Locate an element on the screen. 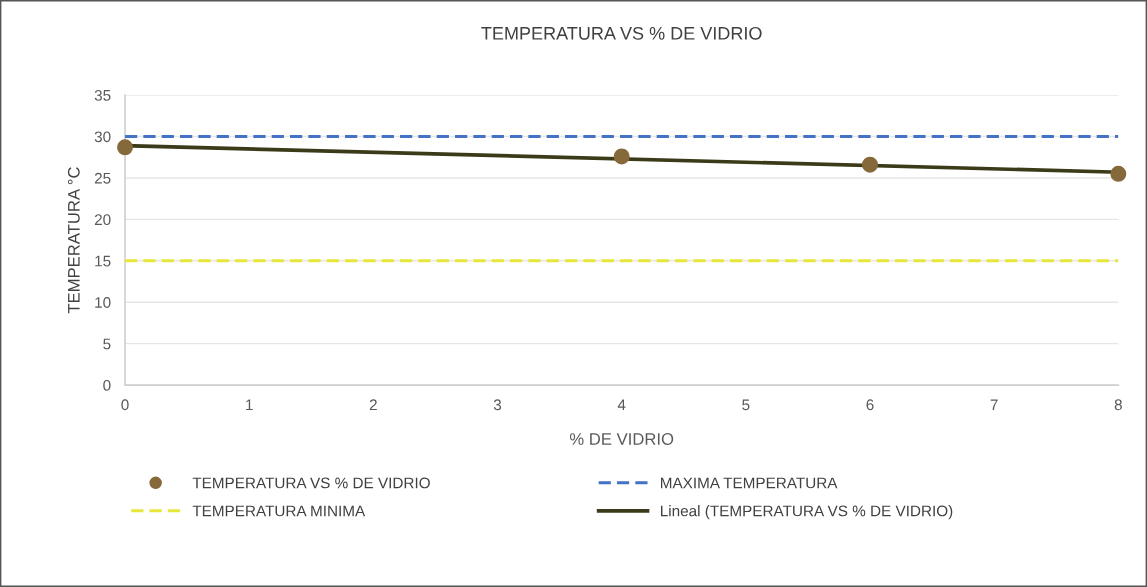 The image size is (1147, 587). y-tick-label: 10 is located at coordinates (103, 302).